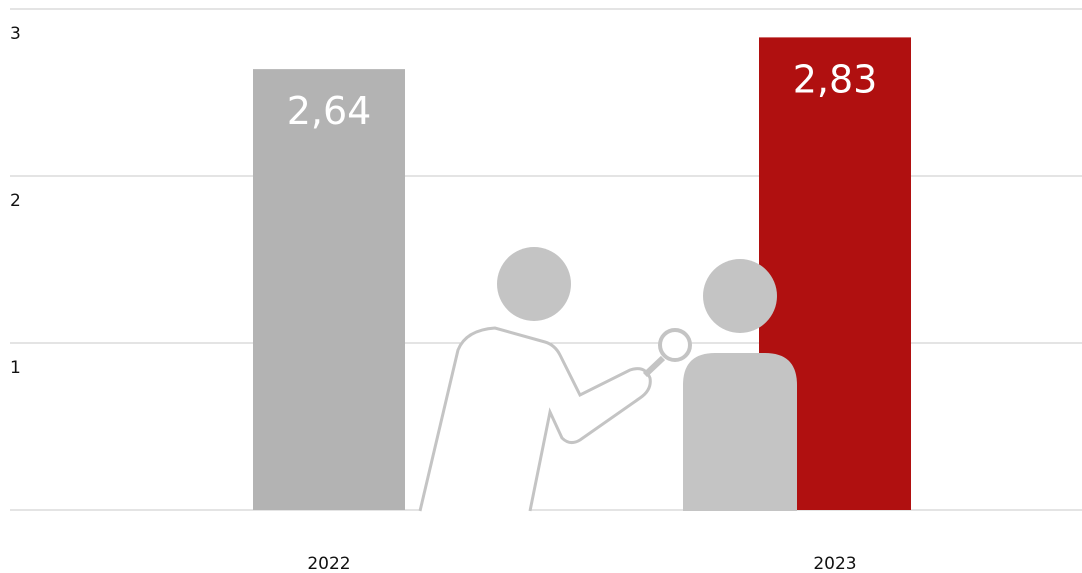 The image size is (1082, 573). Describe the element at coordinates (328, 563) in the screenshot. I see `x-tick-label: 2022` at that location.